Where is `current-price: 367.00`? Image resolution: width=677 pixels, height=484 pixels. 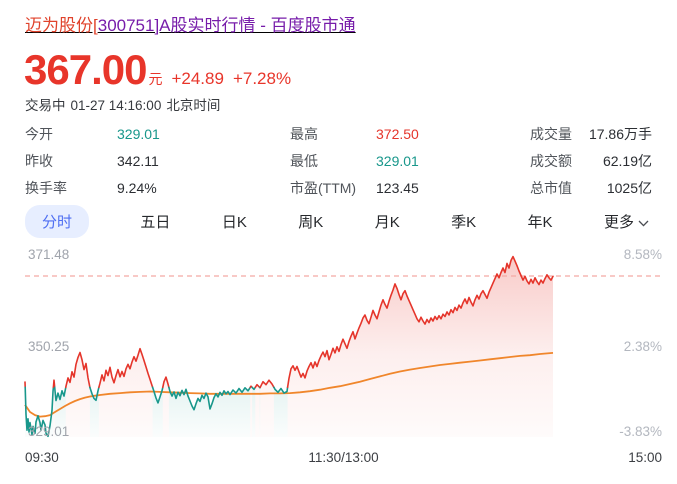 current-price: 367.00 is located at coordinates (85, 69).